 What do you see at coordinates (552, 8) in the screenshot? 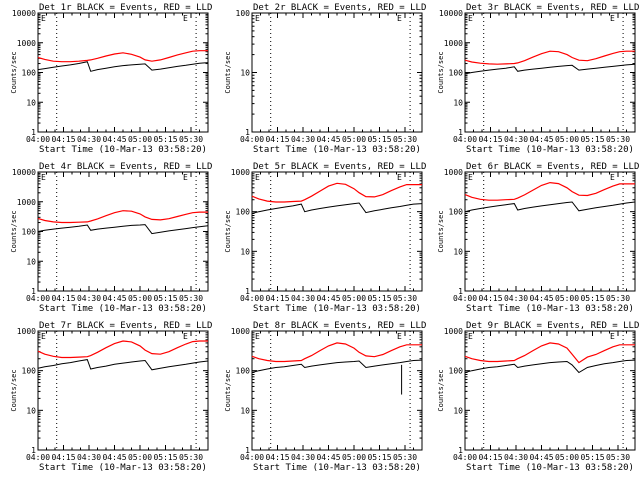
I see `panel-title: Det 3r BLACK = Events, RED = LLD` at bounding box center [552, 8].